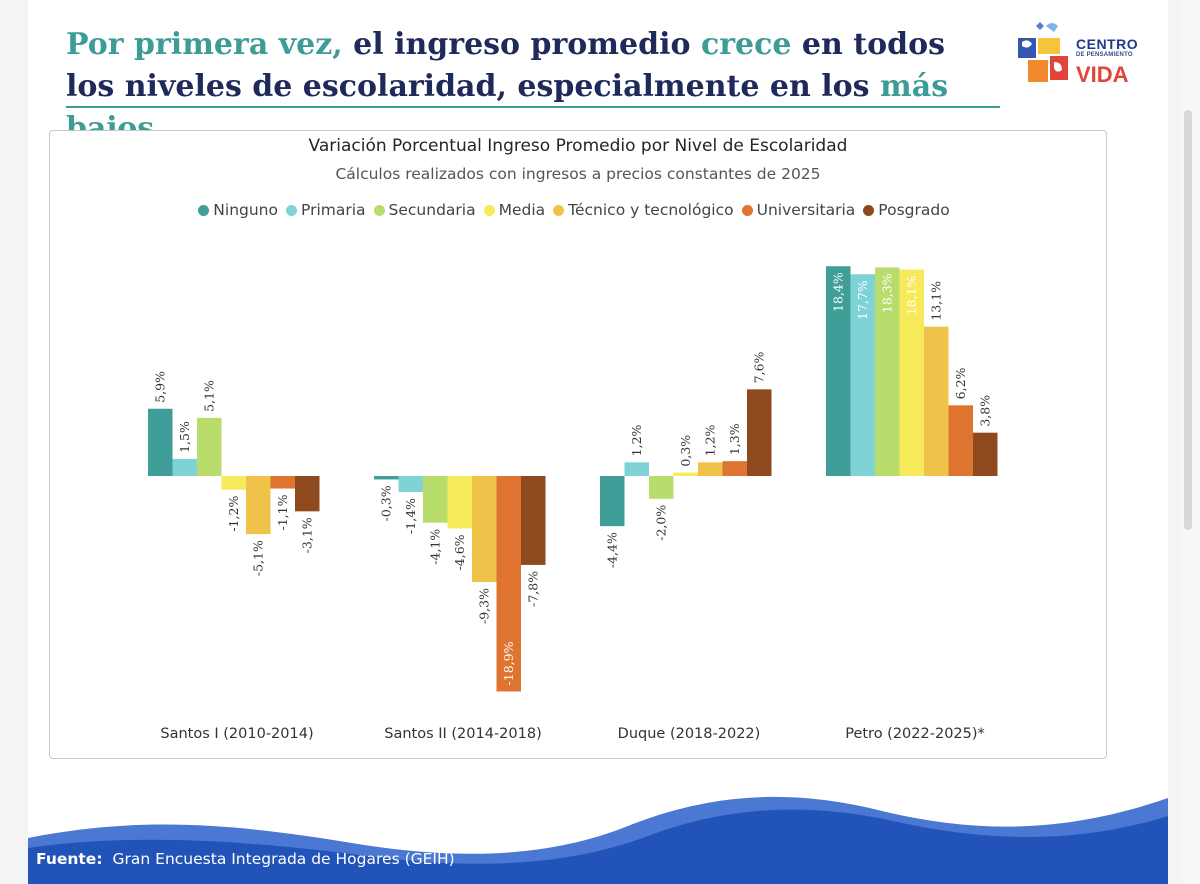  I want to click on legend-label: Posgrado, so click(914, 210).